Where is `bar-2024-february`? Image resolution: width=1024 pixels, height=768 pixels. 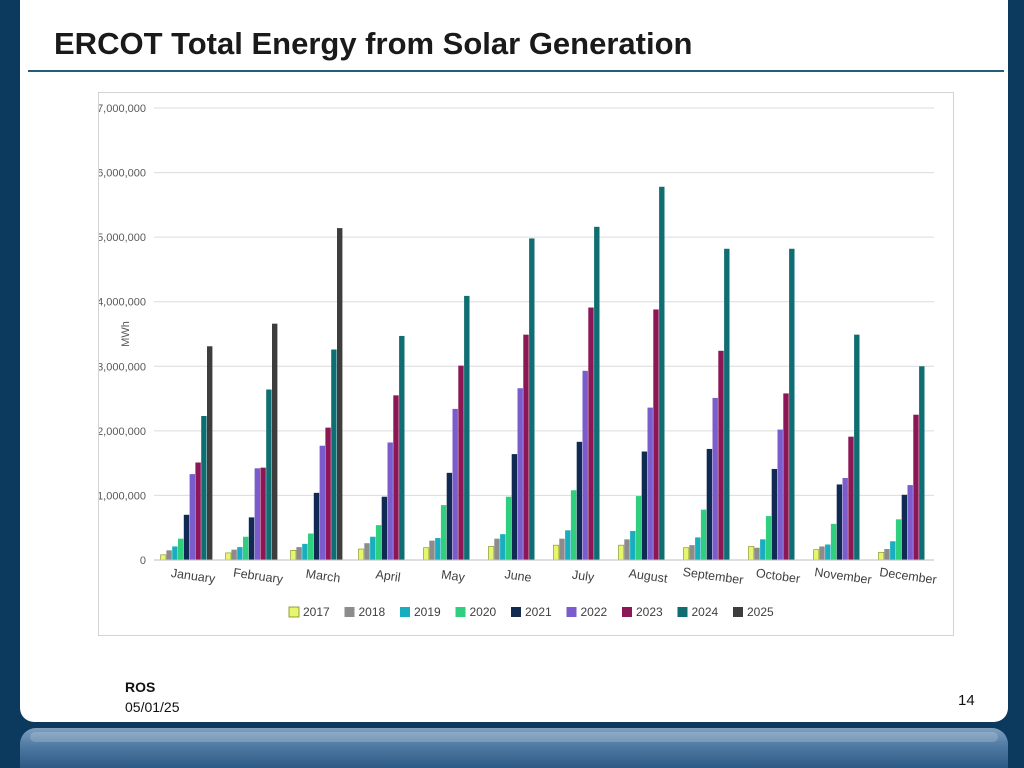 bar-2024-february is located at coordinates (269, 474).